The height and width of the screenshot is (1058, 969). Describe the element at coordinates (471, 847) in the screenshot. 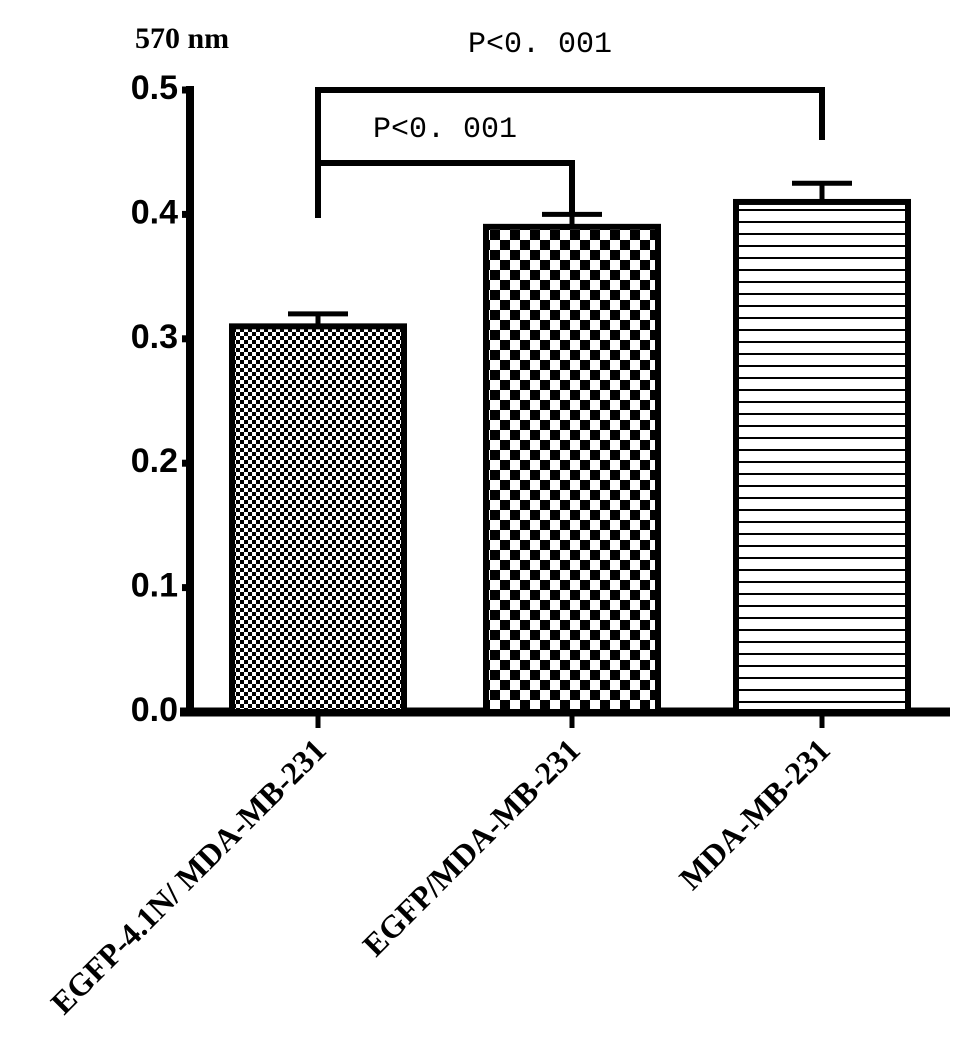

I see `x-tick-label: EGFP/MDA-MB-231` at that location.